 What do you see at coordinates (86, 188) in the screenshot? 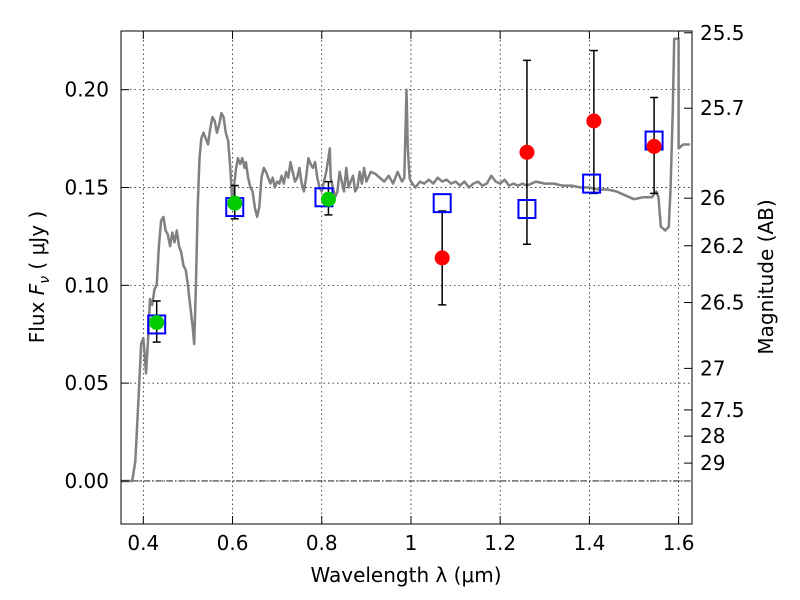
I see `y-tick-label: 0.15` at bounding box center [86, 188].